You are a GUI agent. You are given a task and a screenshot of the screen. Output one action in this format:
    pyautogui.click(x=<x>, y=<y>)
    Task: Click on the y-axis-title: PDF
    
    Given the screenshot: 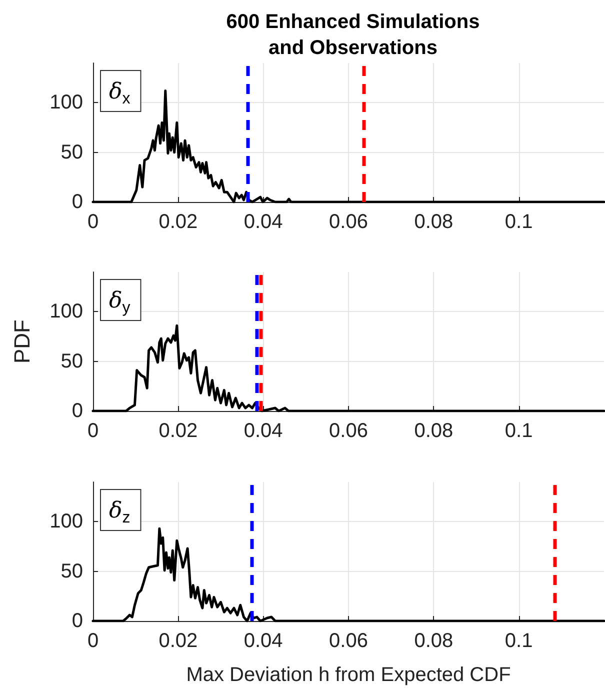 What is the action you would take?
    pyautogui.click(x=22, y=342)
    